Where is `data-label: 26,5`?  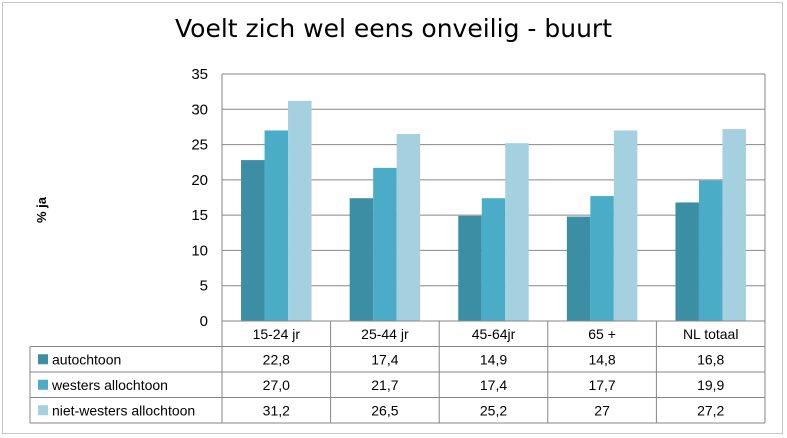 data-label: 26,5 is located at coordinates (384, 410).